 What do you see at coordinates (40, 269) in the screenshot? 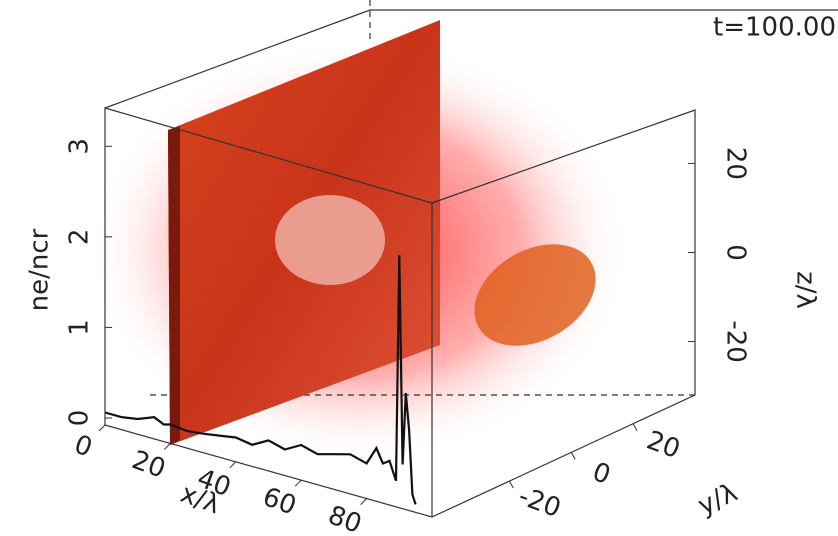
I see `y-axis-label: ne/ncr` at bounding box center [40, 269].